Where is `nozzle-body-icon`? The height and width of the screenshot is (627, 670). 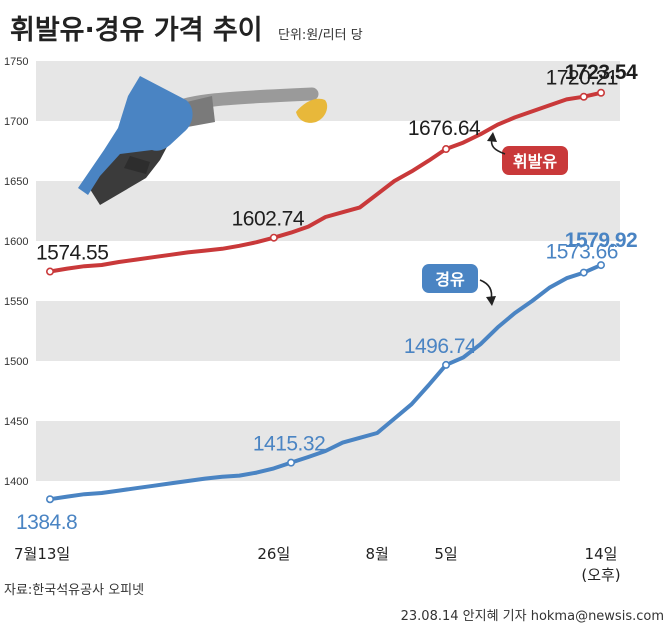 nozzle-body-icon is located at coordinates (135, 135).